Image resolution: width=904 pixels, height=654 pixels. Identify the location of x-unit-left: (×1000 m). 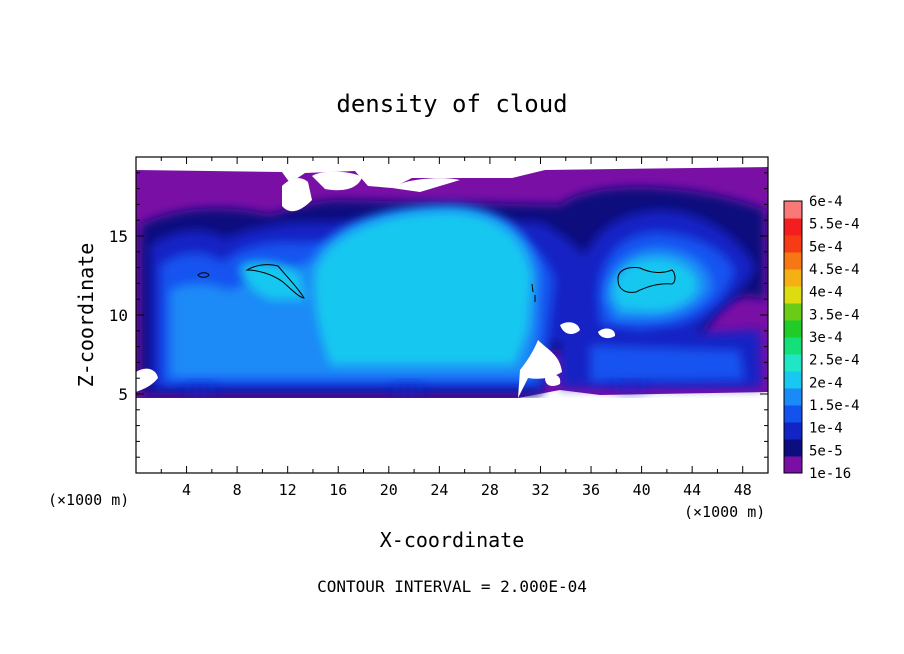
(88, 500).